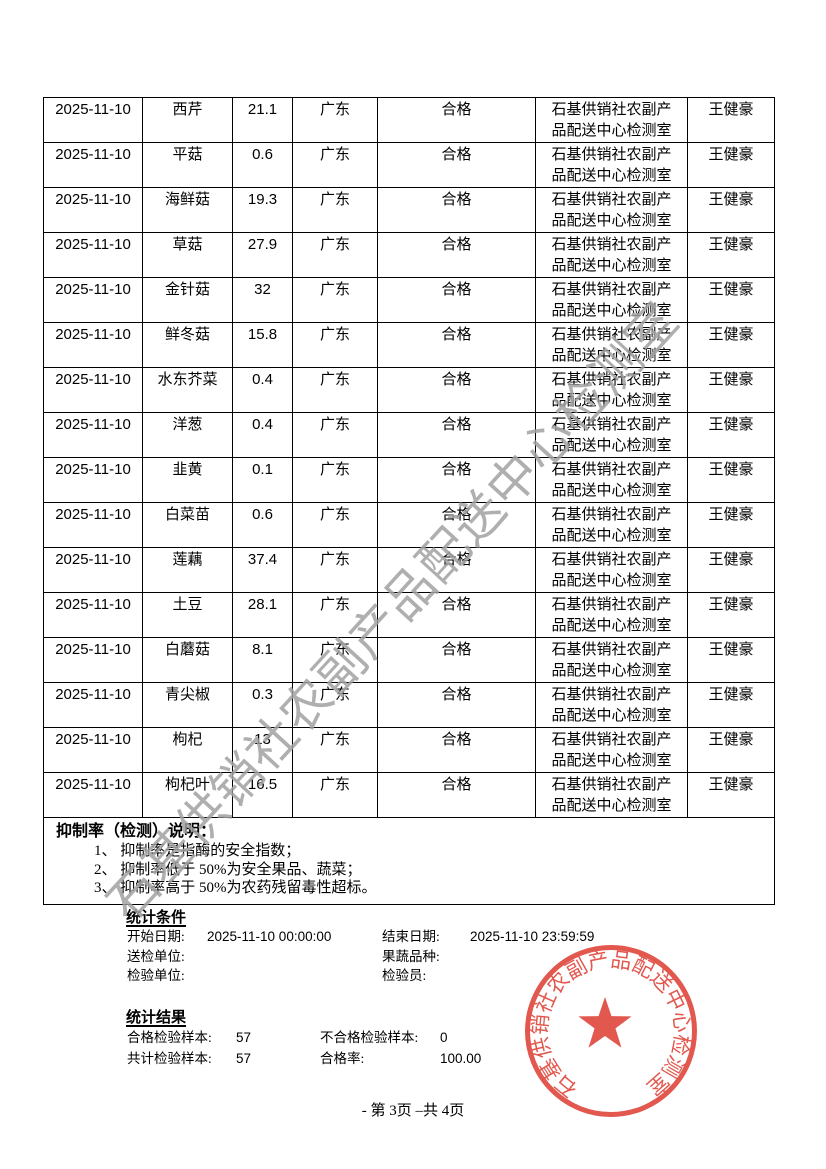 This screenshot has width=826, height=1169. I want to click on field-label-end-date: 结束日期:, so click(411, 936).